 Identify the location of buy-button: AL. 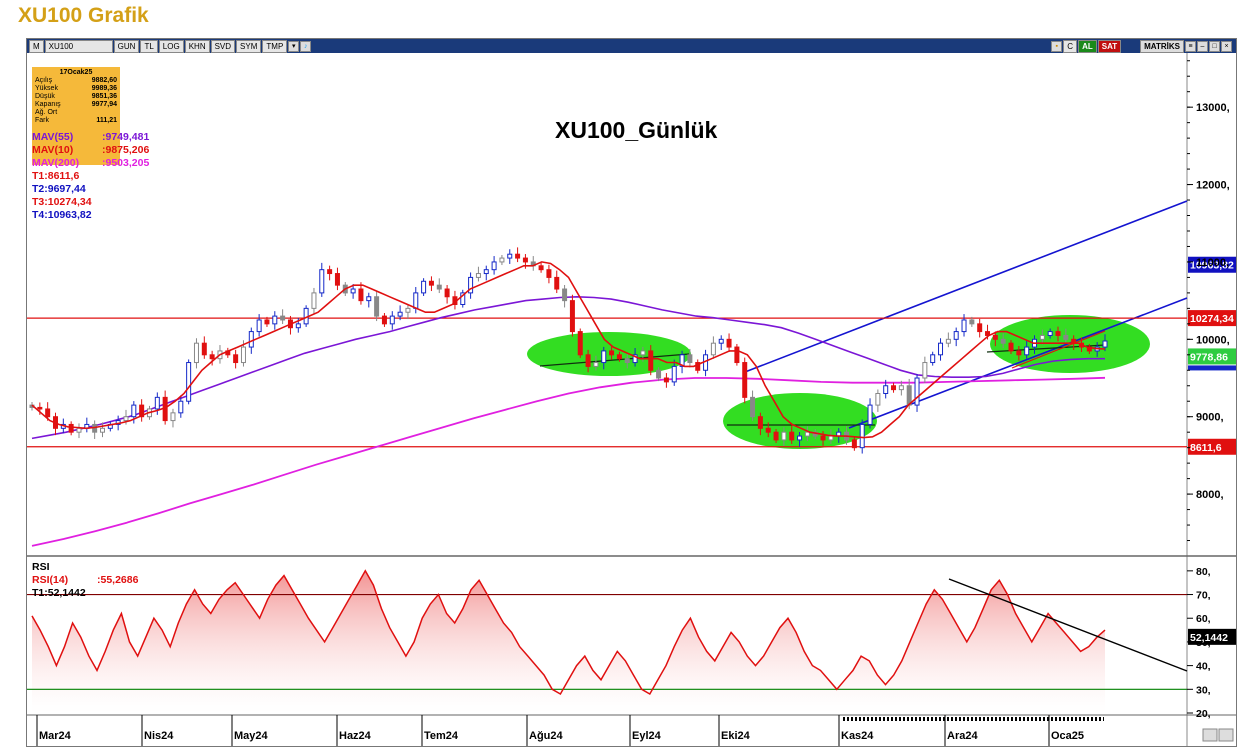
(1087, 46).